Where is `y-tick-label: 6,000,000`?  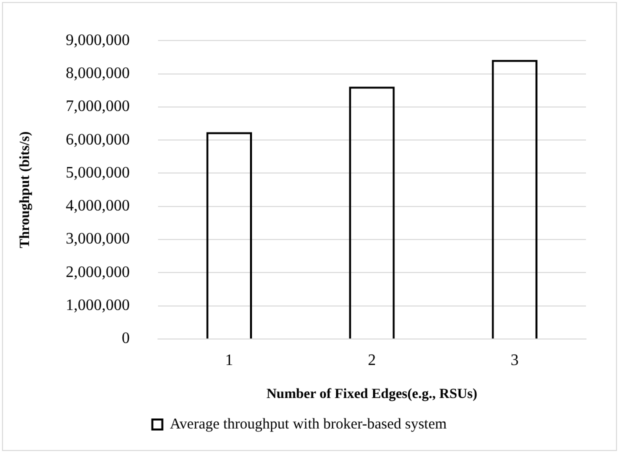
y-tick-label: 6,000,000 is located at coordinates (98, 139).